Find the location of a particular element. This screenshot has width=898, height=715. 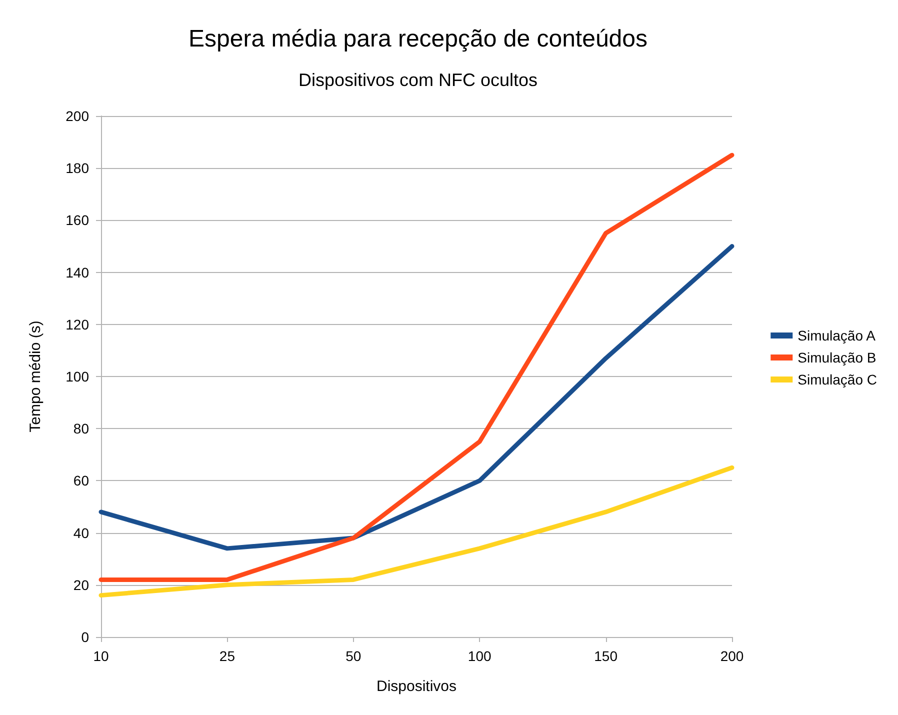

y-tick-label: 60 is located at coordinates (81, 480).